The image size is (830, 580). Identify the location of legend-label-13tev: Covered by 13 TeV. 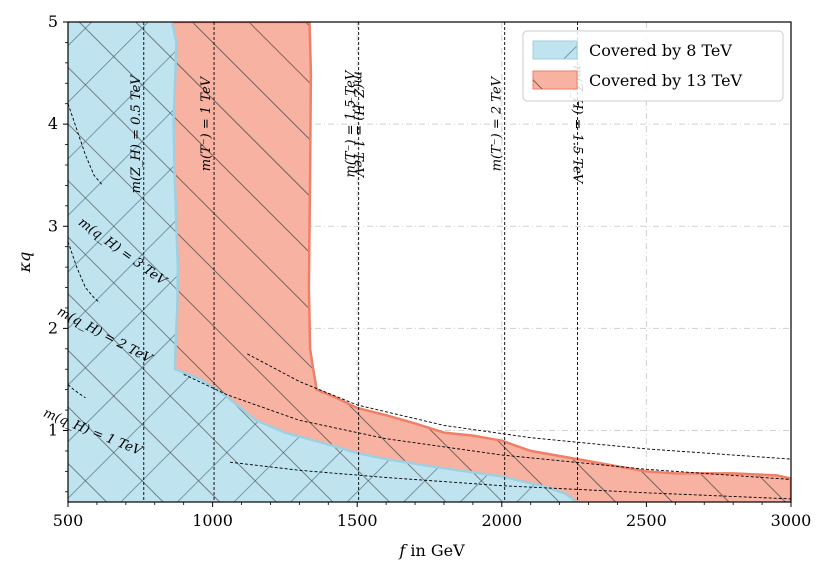
(666, 80).